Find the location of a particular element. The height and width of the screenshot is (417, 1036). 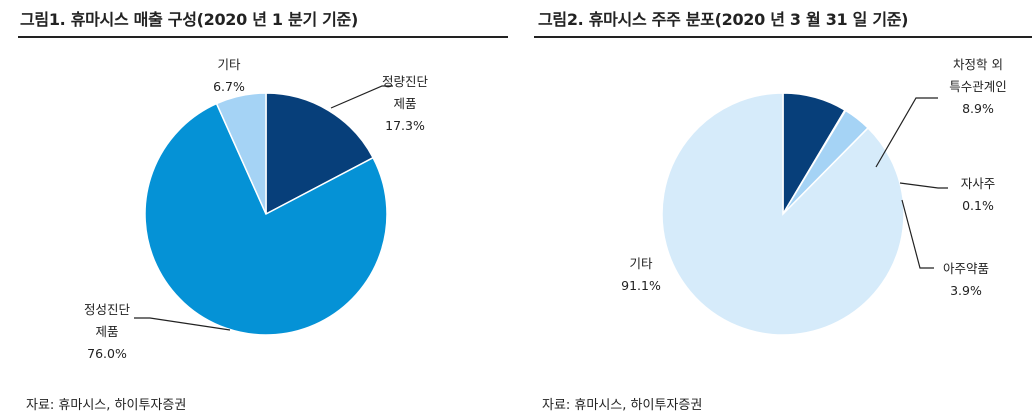

chart-title: 그림1. 휴마시스 매출 구성(2020 년 1 분기 기준) is located at coordinates (189, 19).